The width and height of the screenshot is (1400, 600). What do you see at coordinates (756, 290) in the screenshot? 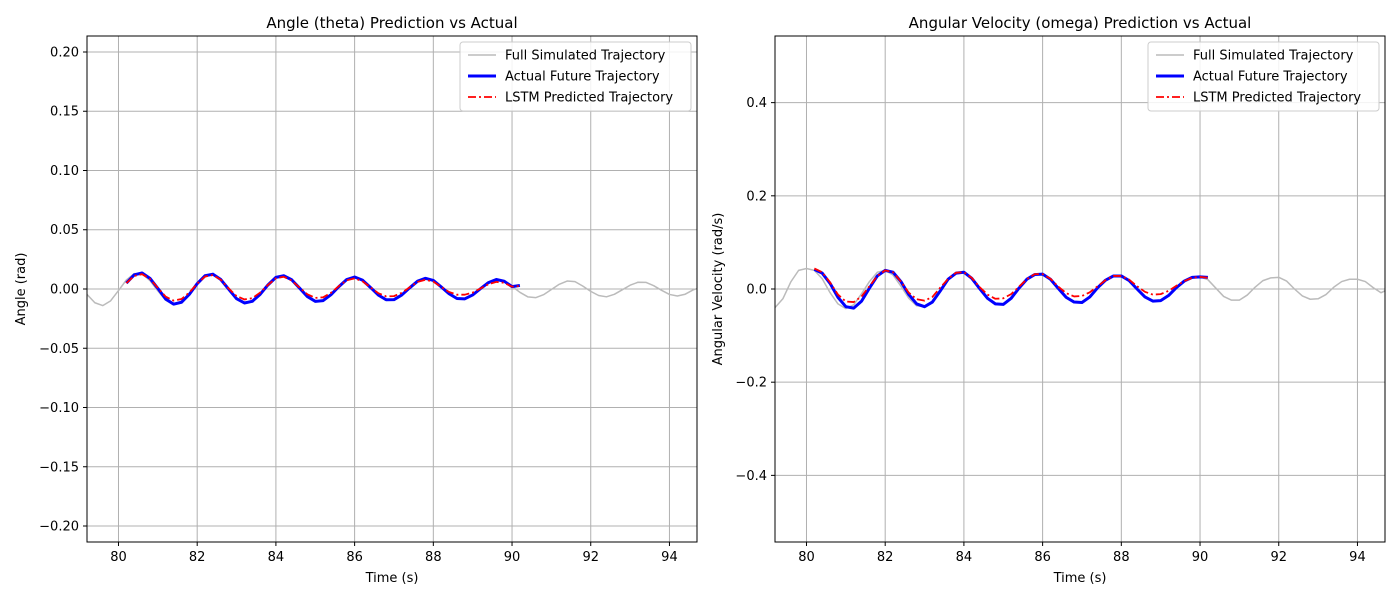
I see `y-tick-label: 0.0` at bounding box center [756, 290].